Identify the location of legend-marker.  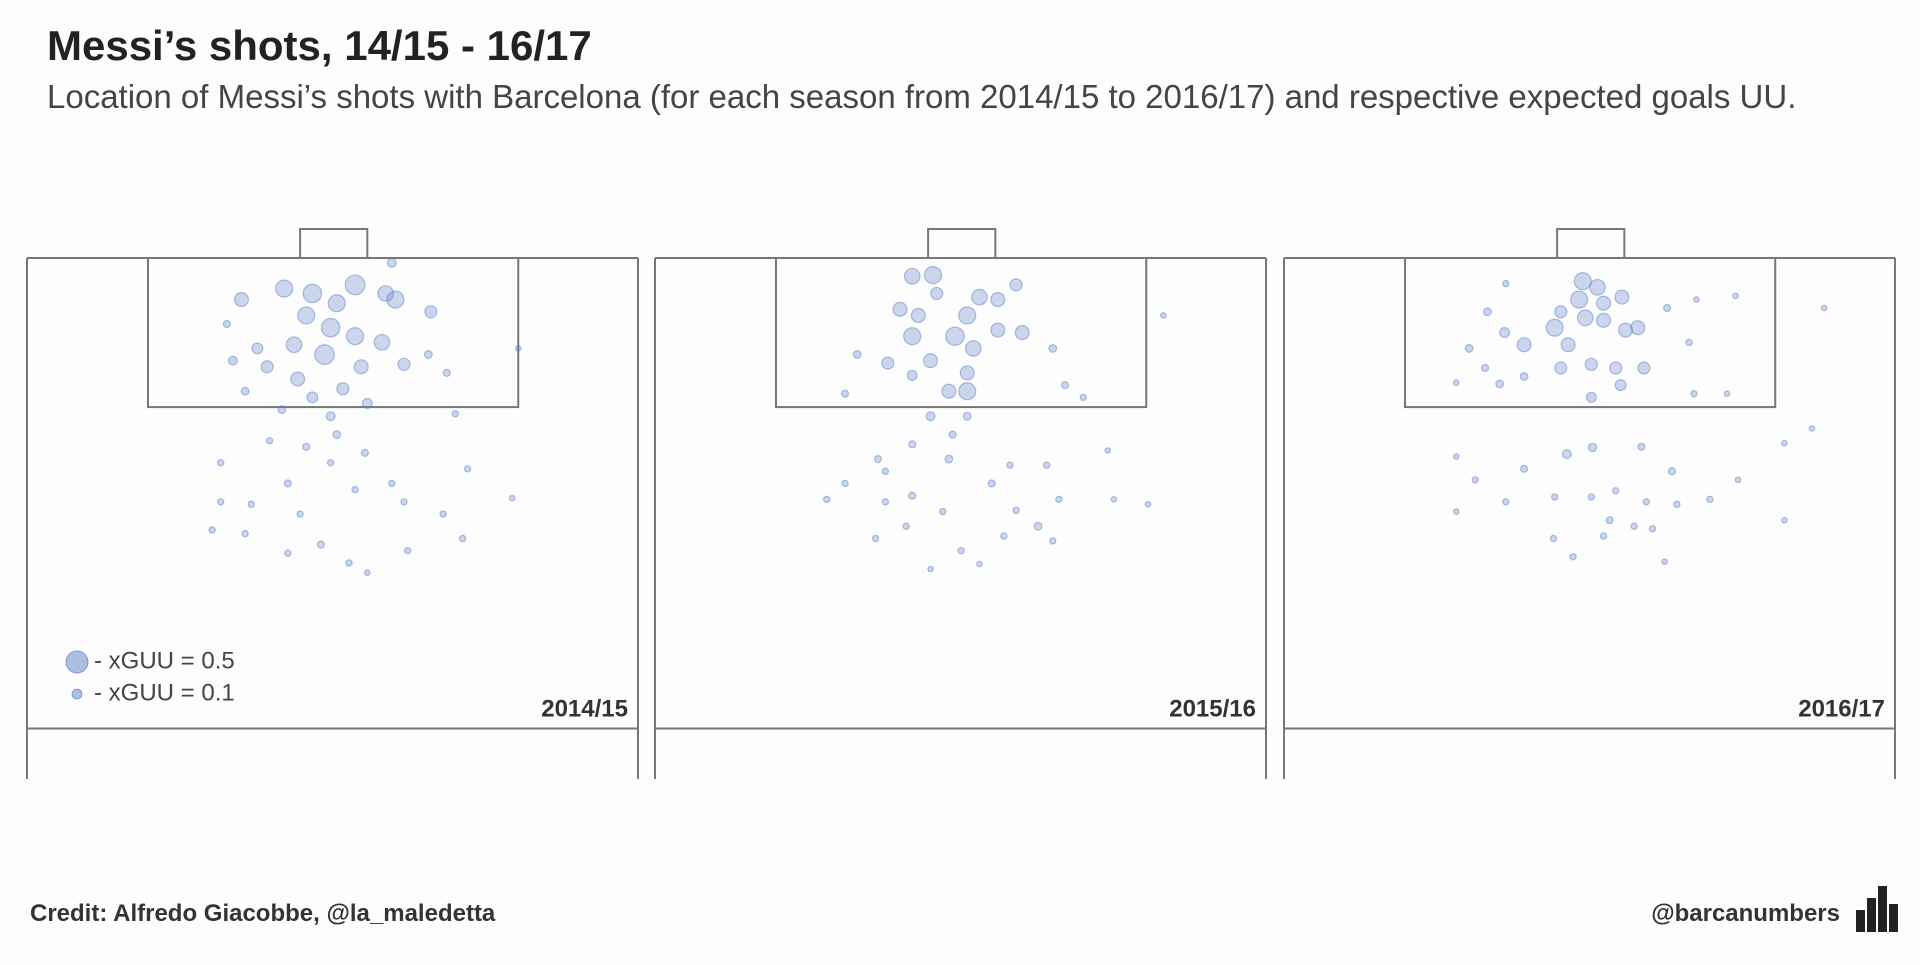
(77, 694).